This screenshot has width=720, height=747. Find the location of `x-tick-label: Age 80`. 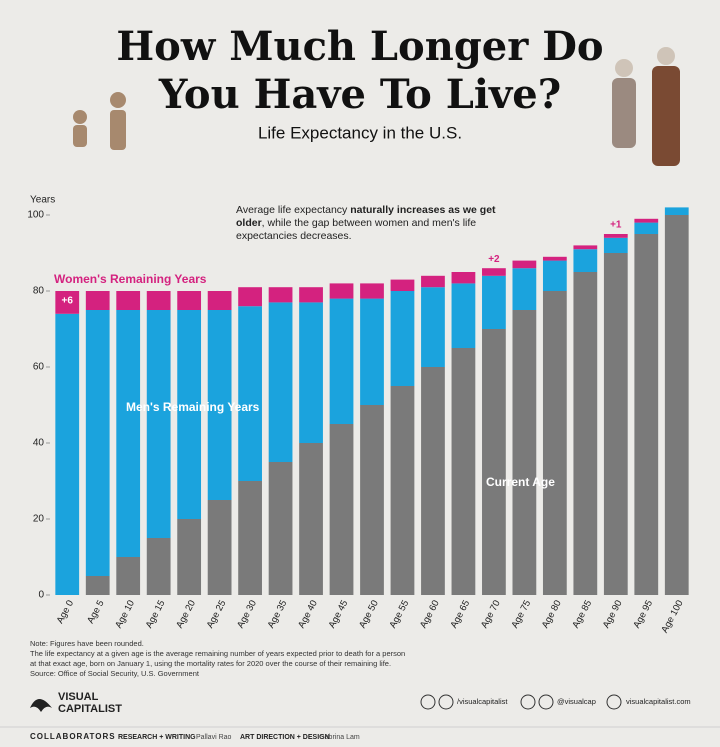

x-tick-label: Age 80 is located at coordinates (552, 614).